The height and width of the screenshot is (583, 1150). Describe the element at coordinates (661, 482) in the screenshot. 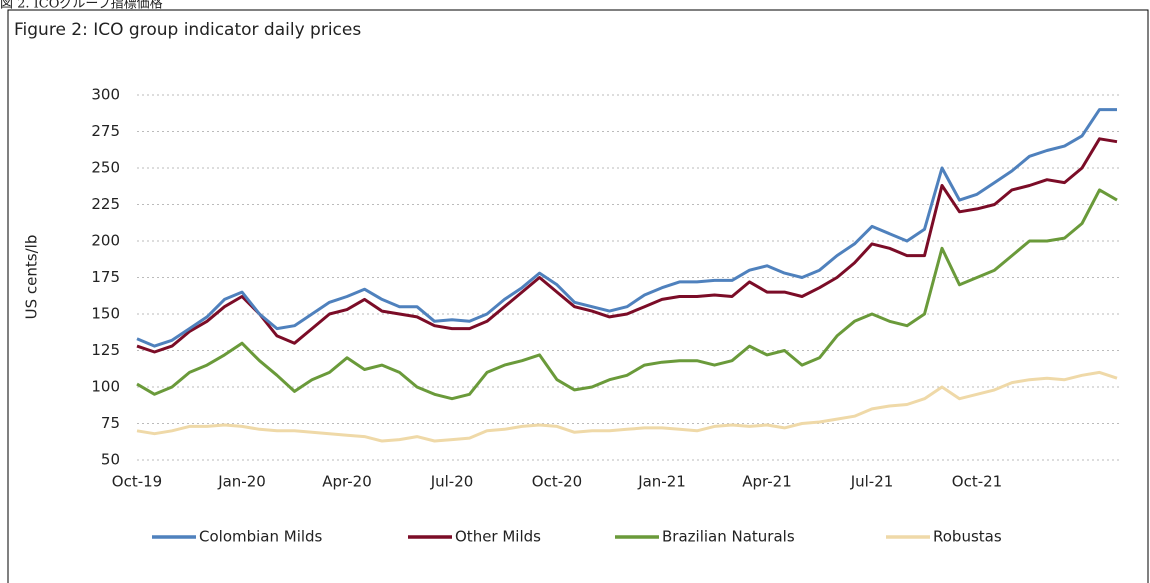

I see `x-tick-label: Jan-21` at that location.